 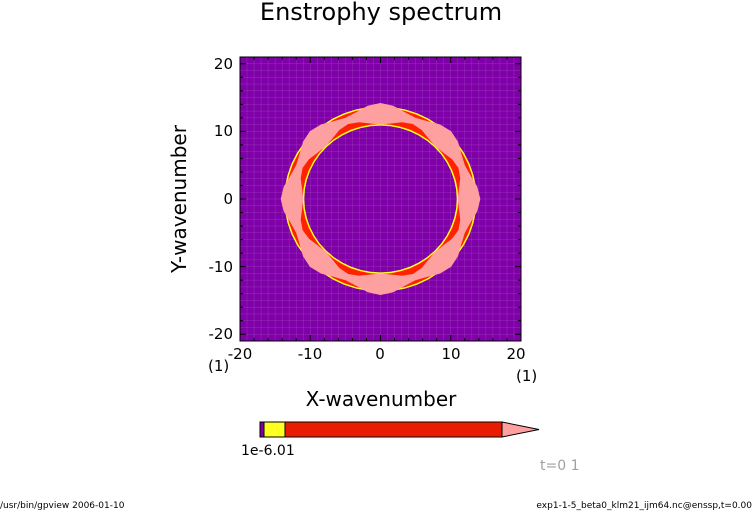 I want to click on colorbar-below-swatch, so click(x=262, y=429).